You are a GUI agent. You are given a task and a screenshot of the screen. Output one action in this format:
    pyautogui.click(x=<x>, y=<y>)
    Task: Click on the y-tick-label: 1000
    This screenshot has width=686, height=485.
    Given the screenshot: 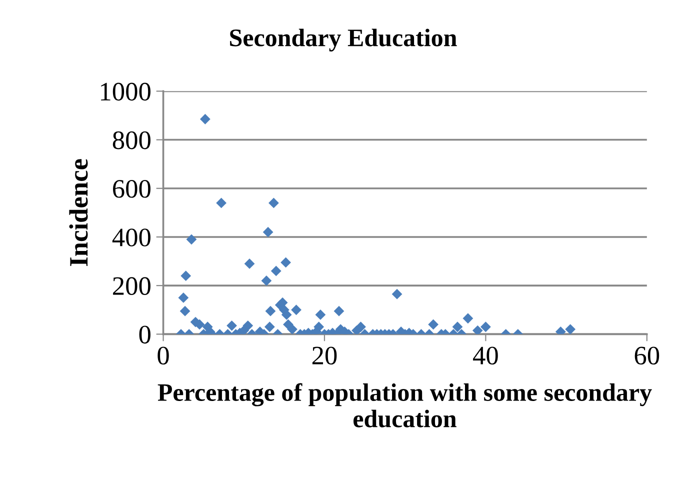 What is the action you would take?
    pyautogui.click(x=125, y=91)
    